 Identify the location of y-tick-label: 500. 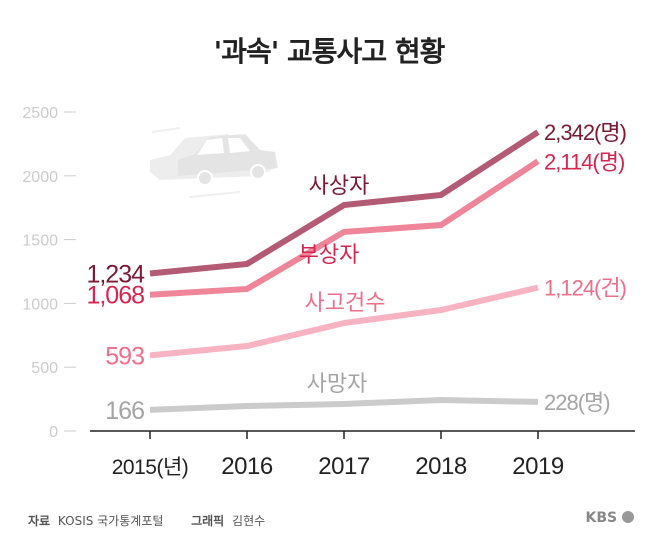
(44, 368).